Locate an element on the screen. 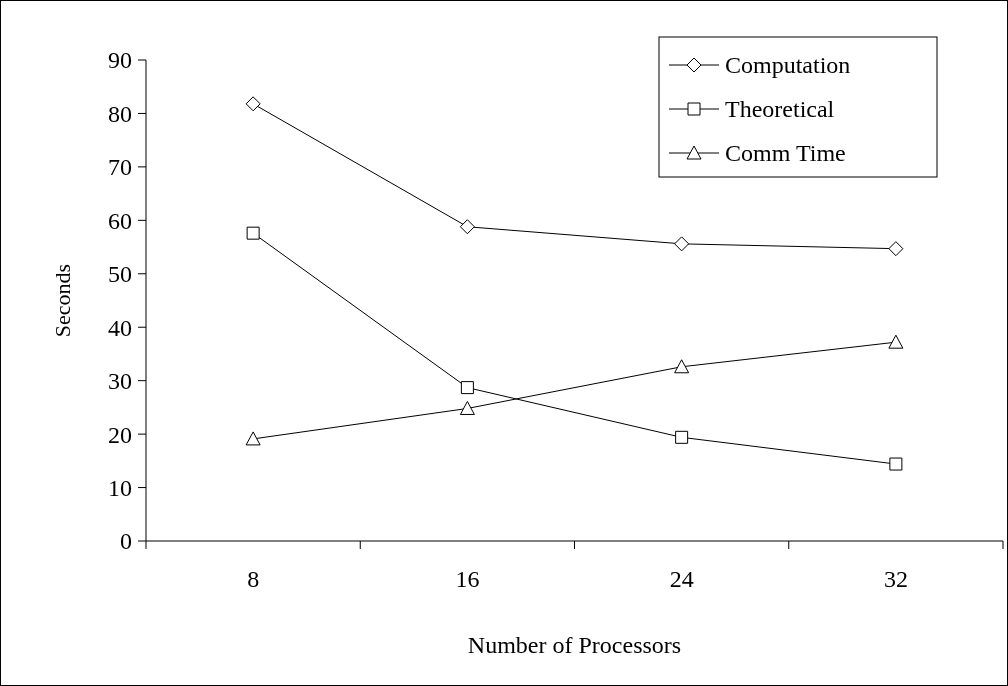  legend-label: Computation is located at coordinates (788, 65).